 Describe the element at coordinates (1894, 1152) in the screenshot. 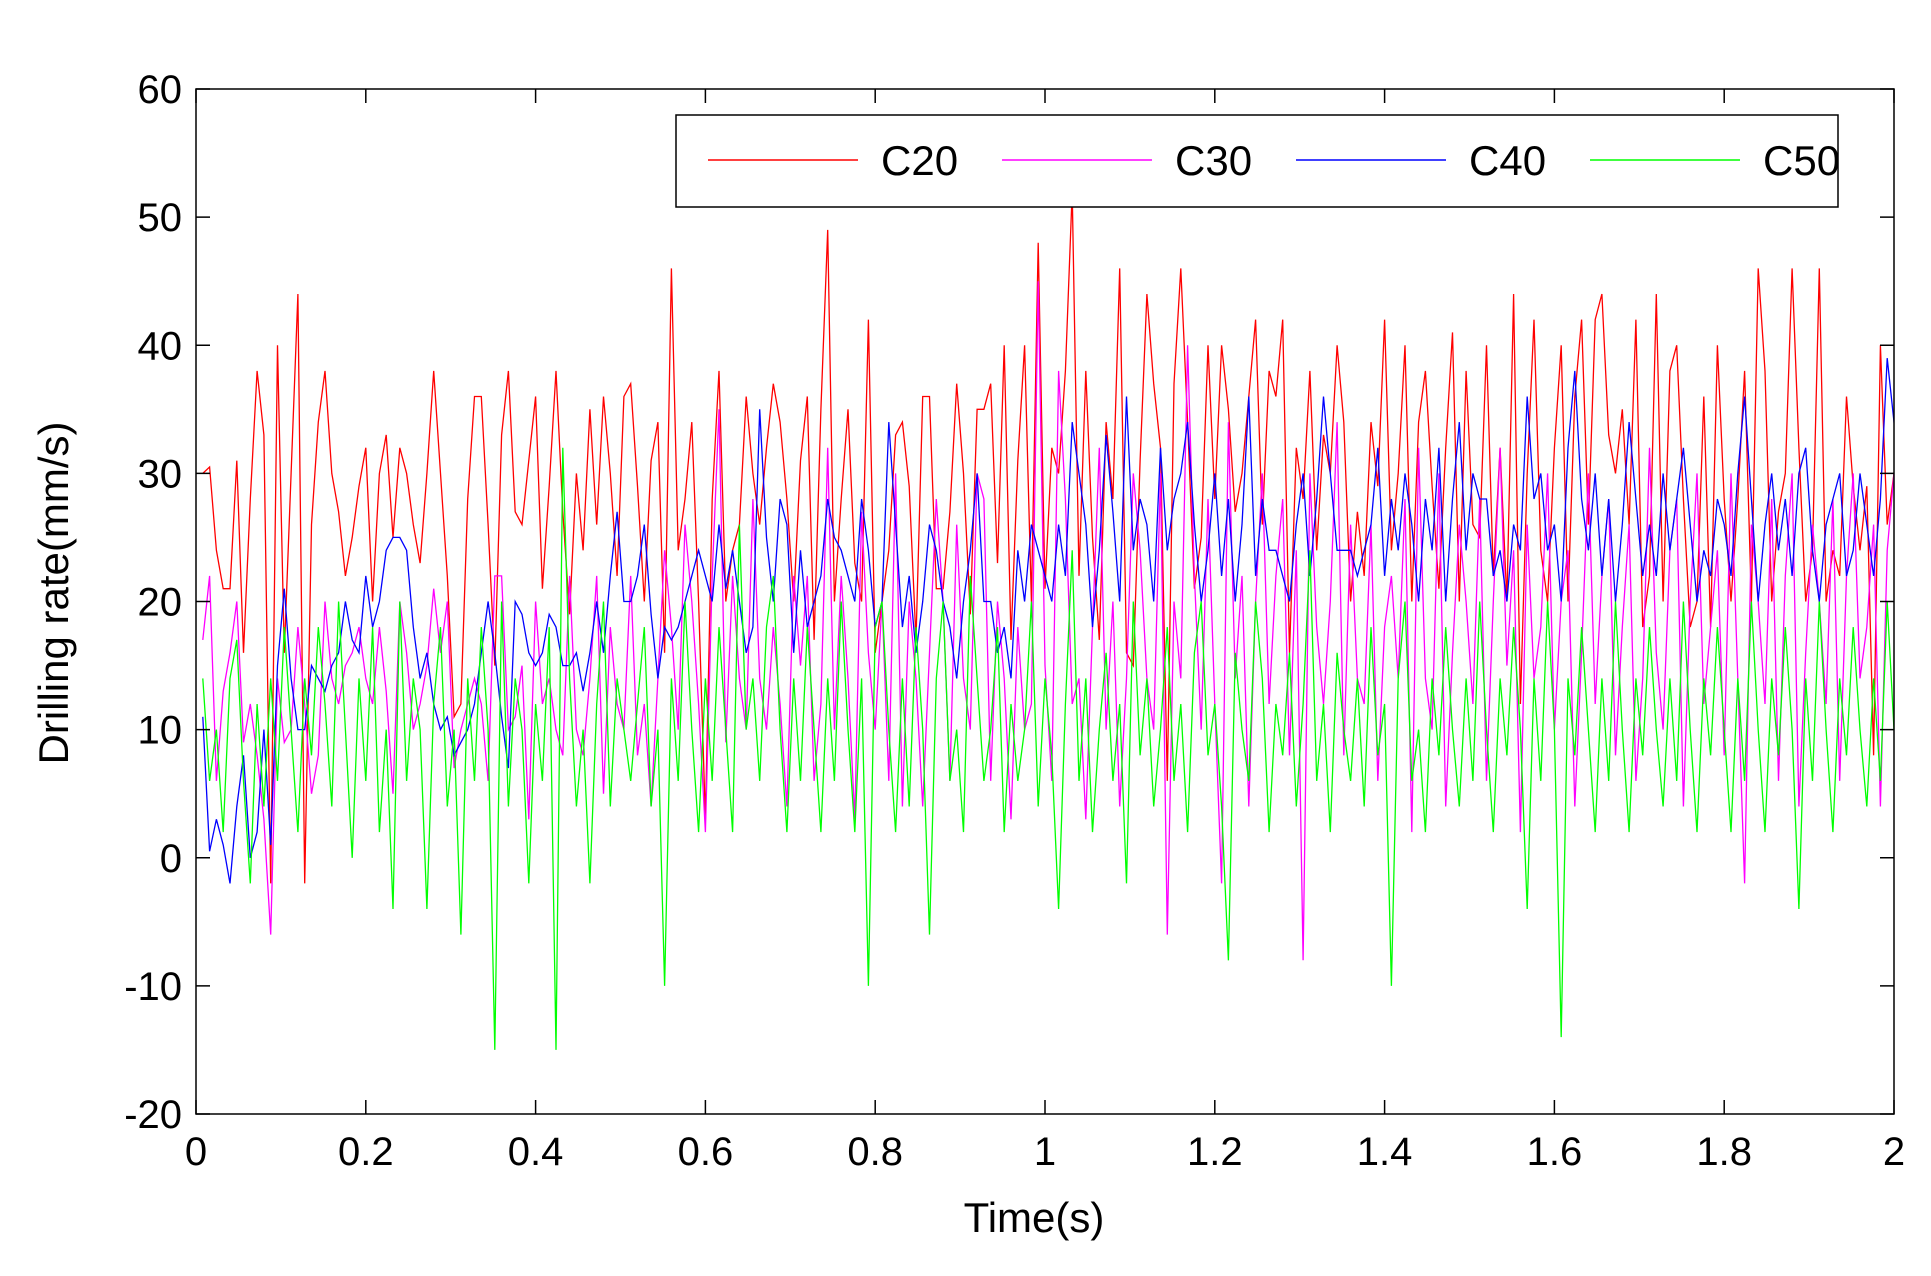

I see `x-tick-label: 2` at that location.